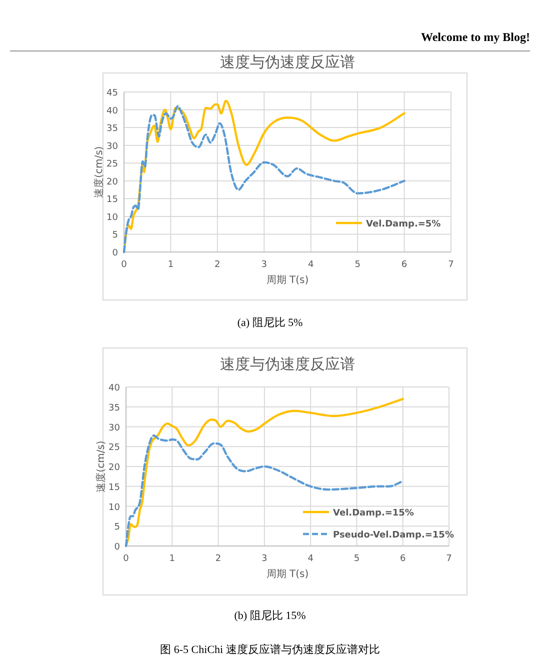 This screenshot has width=540, height=669. What do you see at coordinates (403, 225) in the screenshot?
I see `legend-label: Vel.Damp.=5%` at bounding box center [403, 225].